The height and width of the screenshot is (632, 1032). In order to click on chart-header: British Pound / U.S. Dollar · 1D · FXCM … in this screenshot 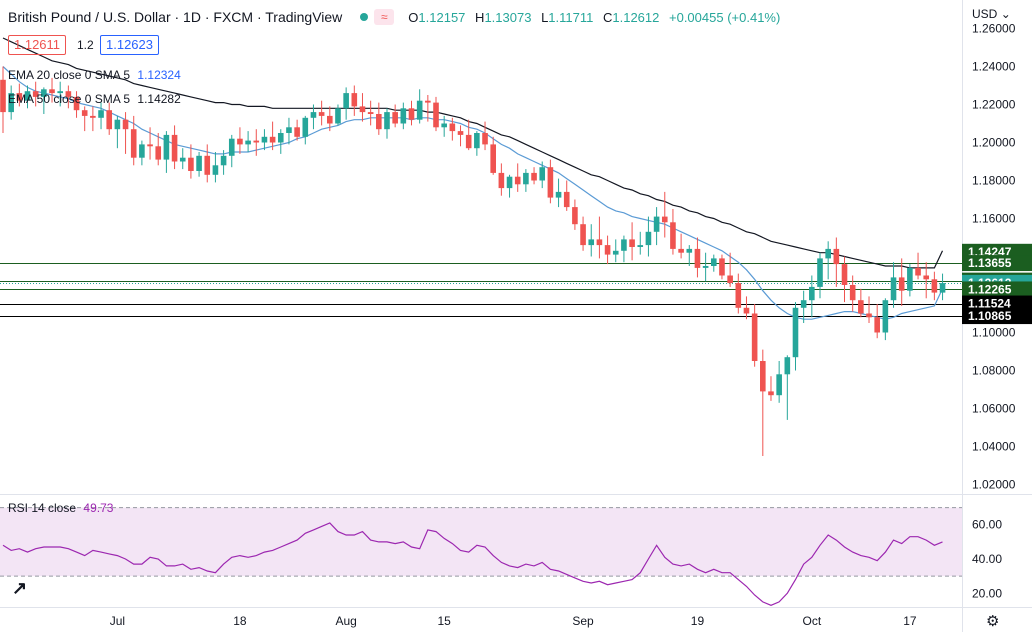, I will do `click(394, 17)`.